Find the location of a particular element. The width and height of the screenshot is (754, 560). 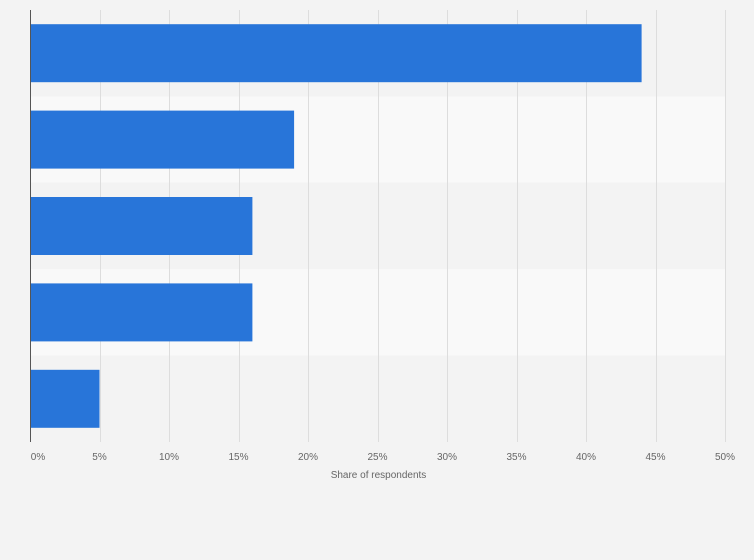

x-axis-ticks: 0% 5% 10% 15% 20% 25% 30% 35% 40% 45% 50% is located at coordinates (383, 457).